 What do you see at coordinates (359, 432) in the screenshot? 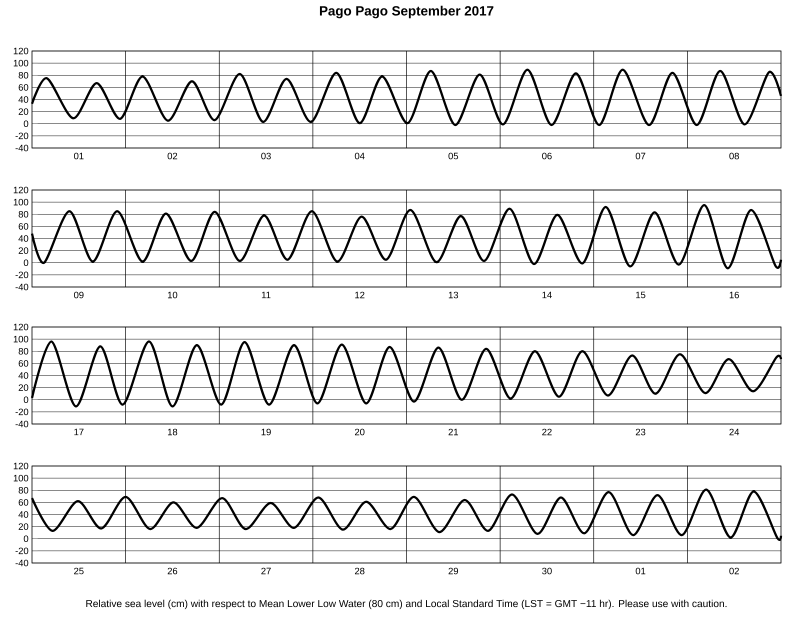
I see `x-tick-label: 20` at bounding box center [359, 432].